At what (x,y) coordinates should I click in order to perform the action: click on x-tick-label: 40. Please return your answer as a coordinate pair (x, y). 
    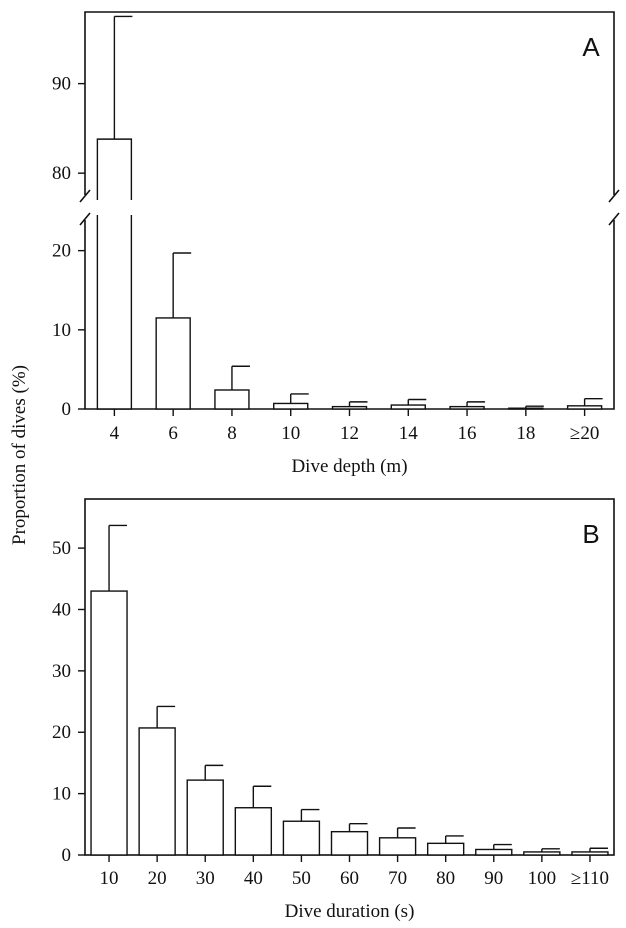
    Looking at the image, I should click on (253, 878).